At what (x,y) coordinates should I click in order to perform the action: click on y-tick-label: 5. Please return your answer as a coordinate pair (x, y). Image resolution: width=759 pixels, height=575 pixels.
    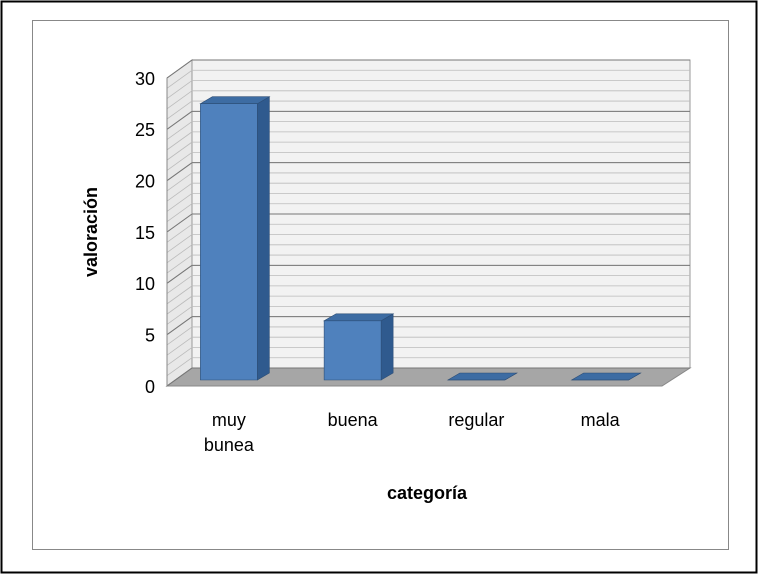
    Looking at the image, I should click on (150, 335).